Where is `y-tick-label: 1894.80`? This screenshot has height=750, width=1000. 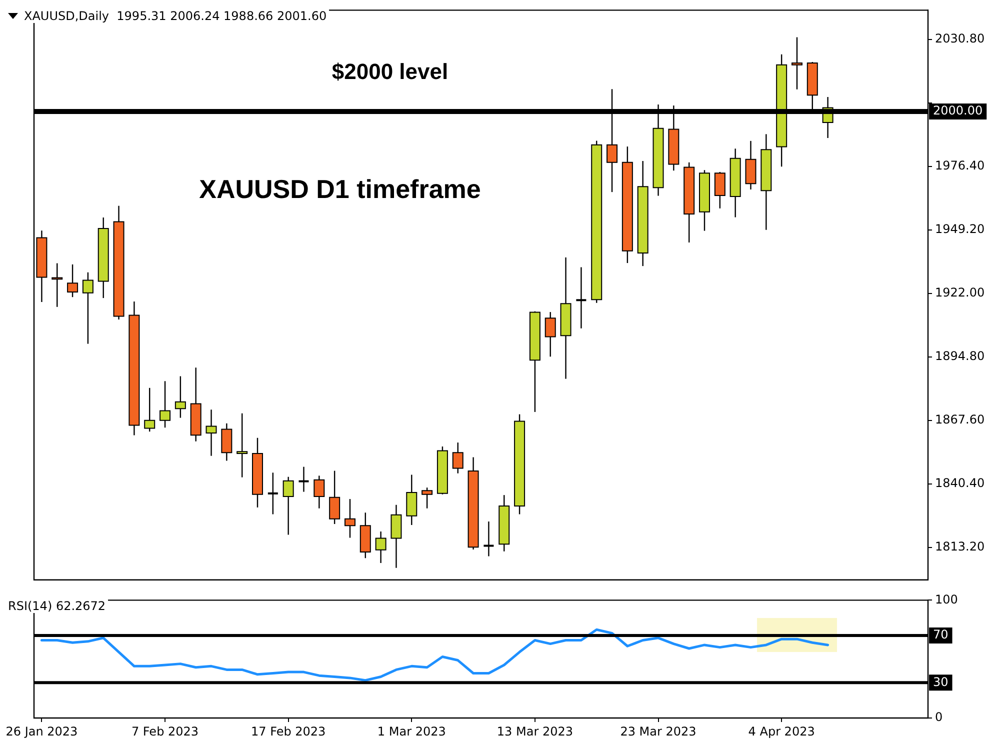
y-tick-label: 1894.80 is located at coordinates (960, 356).